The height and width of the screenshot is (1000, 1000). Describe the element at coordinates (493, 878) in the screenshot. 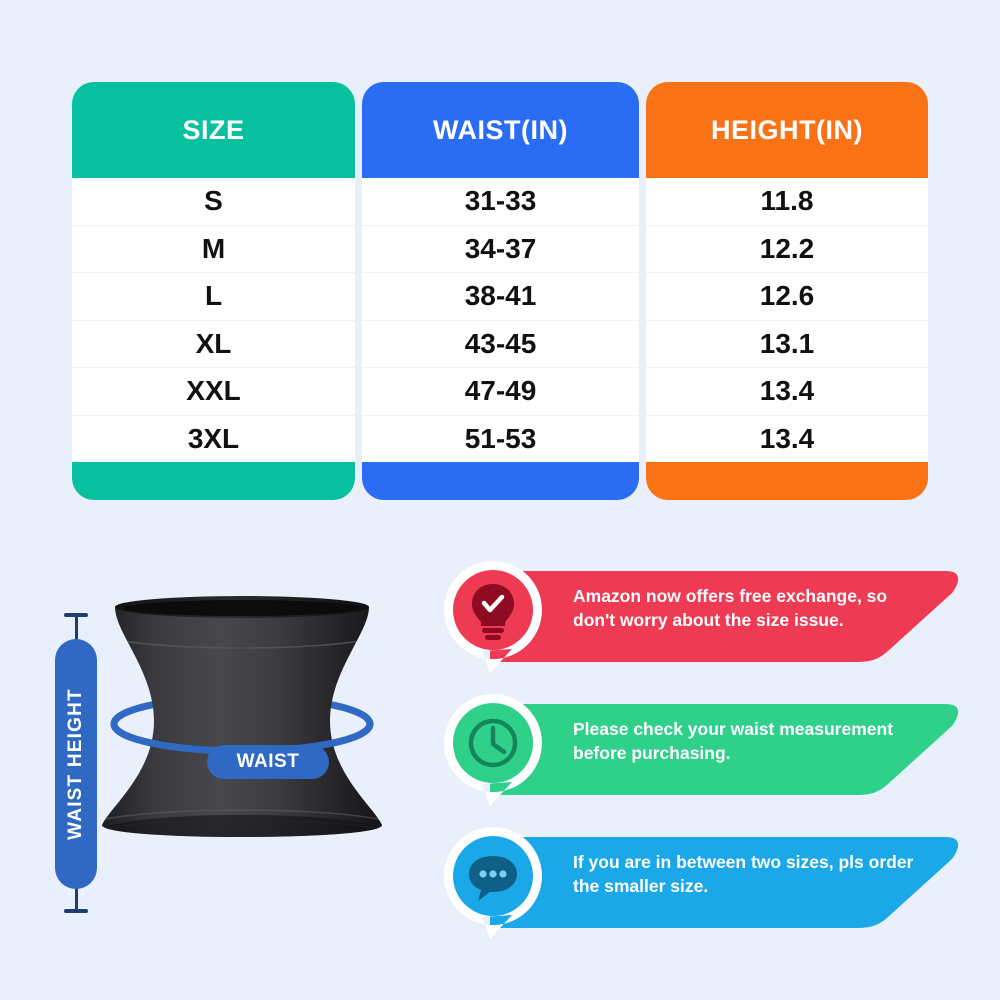

I see `chat-bubble-icon` at that location.